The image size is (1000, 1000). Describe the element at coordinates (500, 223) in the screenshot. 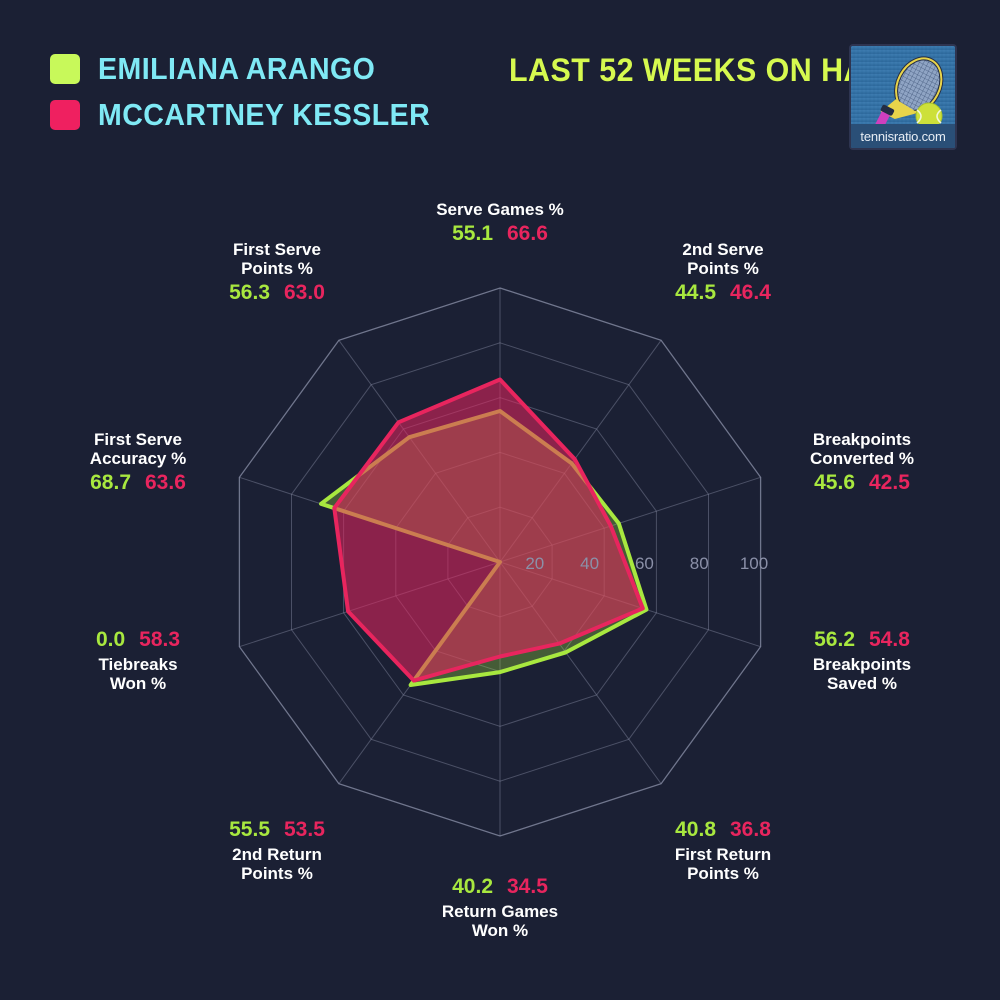

I see `axis-label-serve-games: Serve Games % 55.1 66.6` at that location.